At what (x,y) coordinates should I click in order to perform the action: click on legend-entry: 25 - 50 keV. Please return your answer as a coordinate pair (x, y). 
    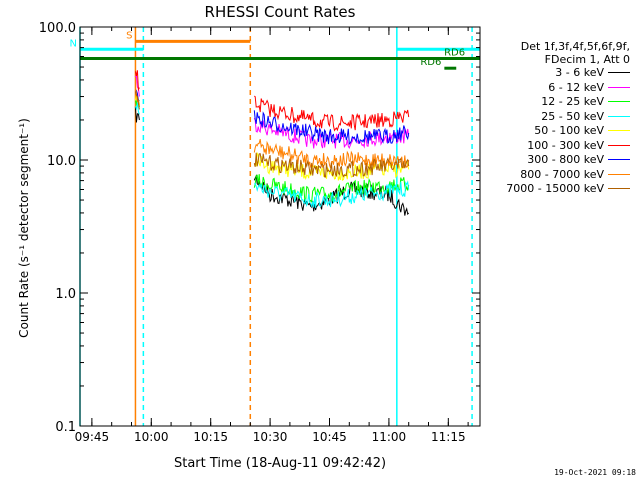
    Looking at the image, I should click on (585, 116).